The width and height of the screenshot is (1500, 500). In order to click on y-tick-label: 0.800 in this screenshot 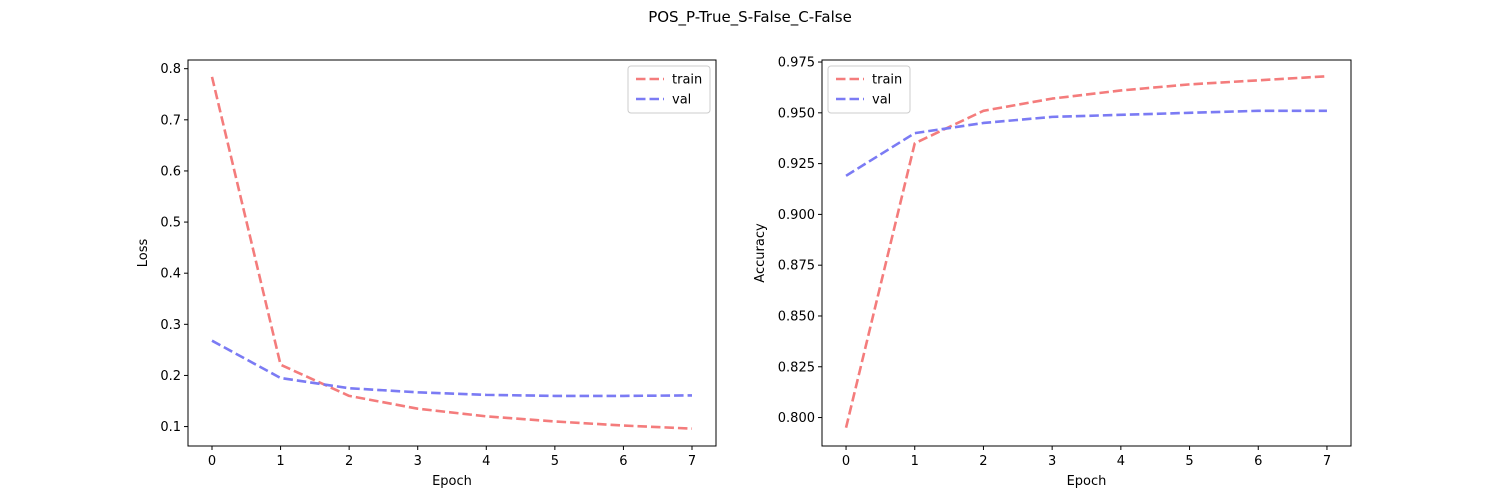, I will do `click(796, 418)`.